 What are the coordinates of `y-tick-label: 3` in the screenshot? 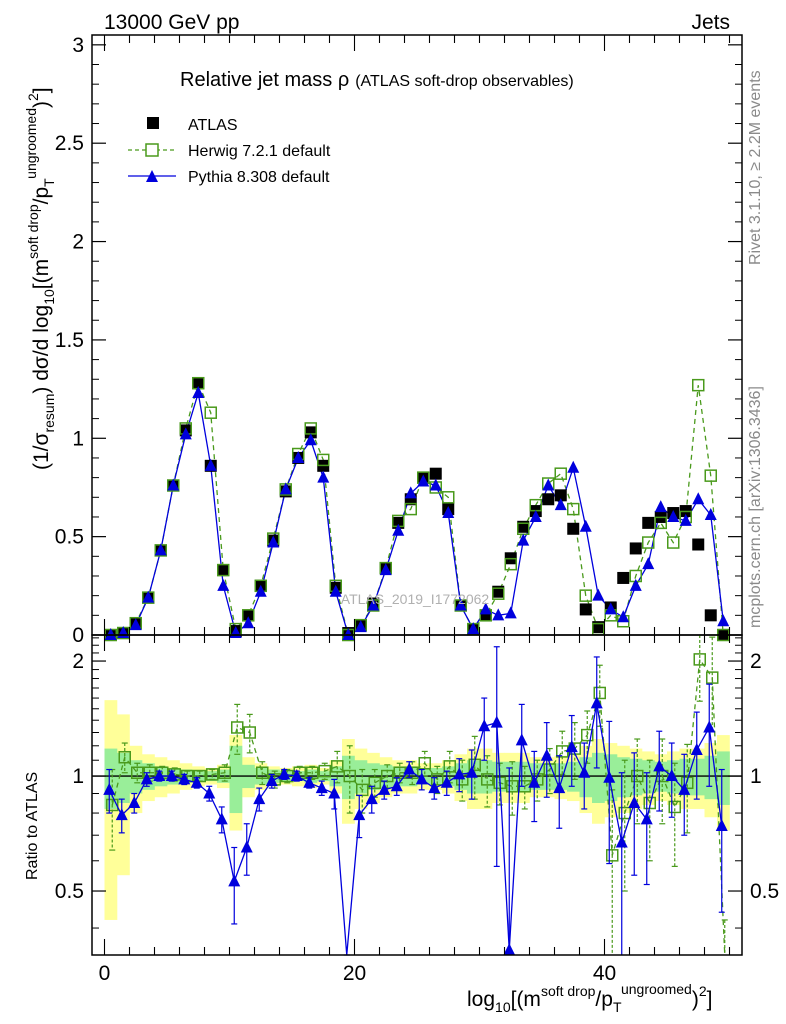 It's located at (78, 45).